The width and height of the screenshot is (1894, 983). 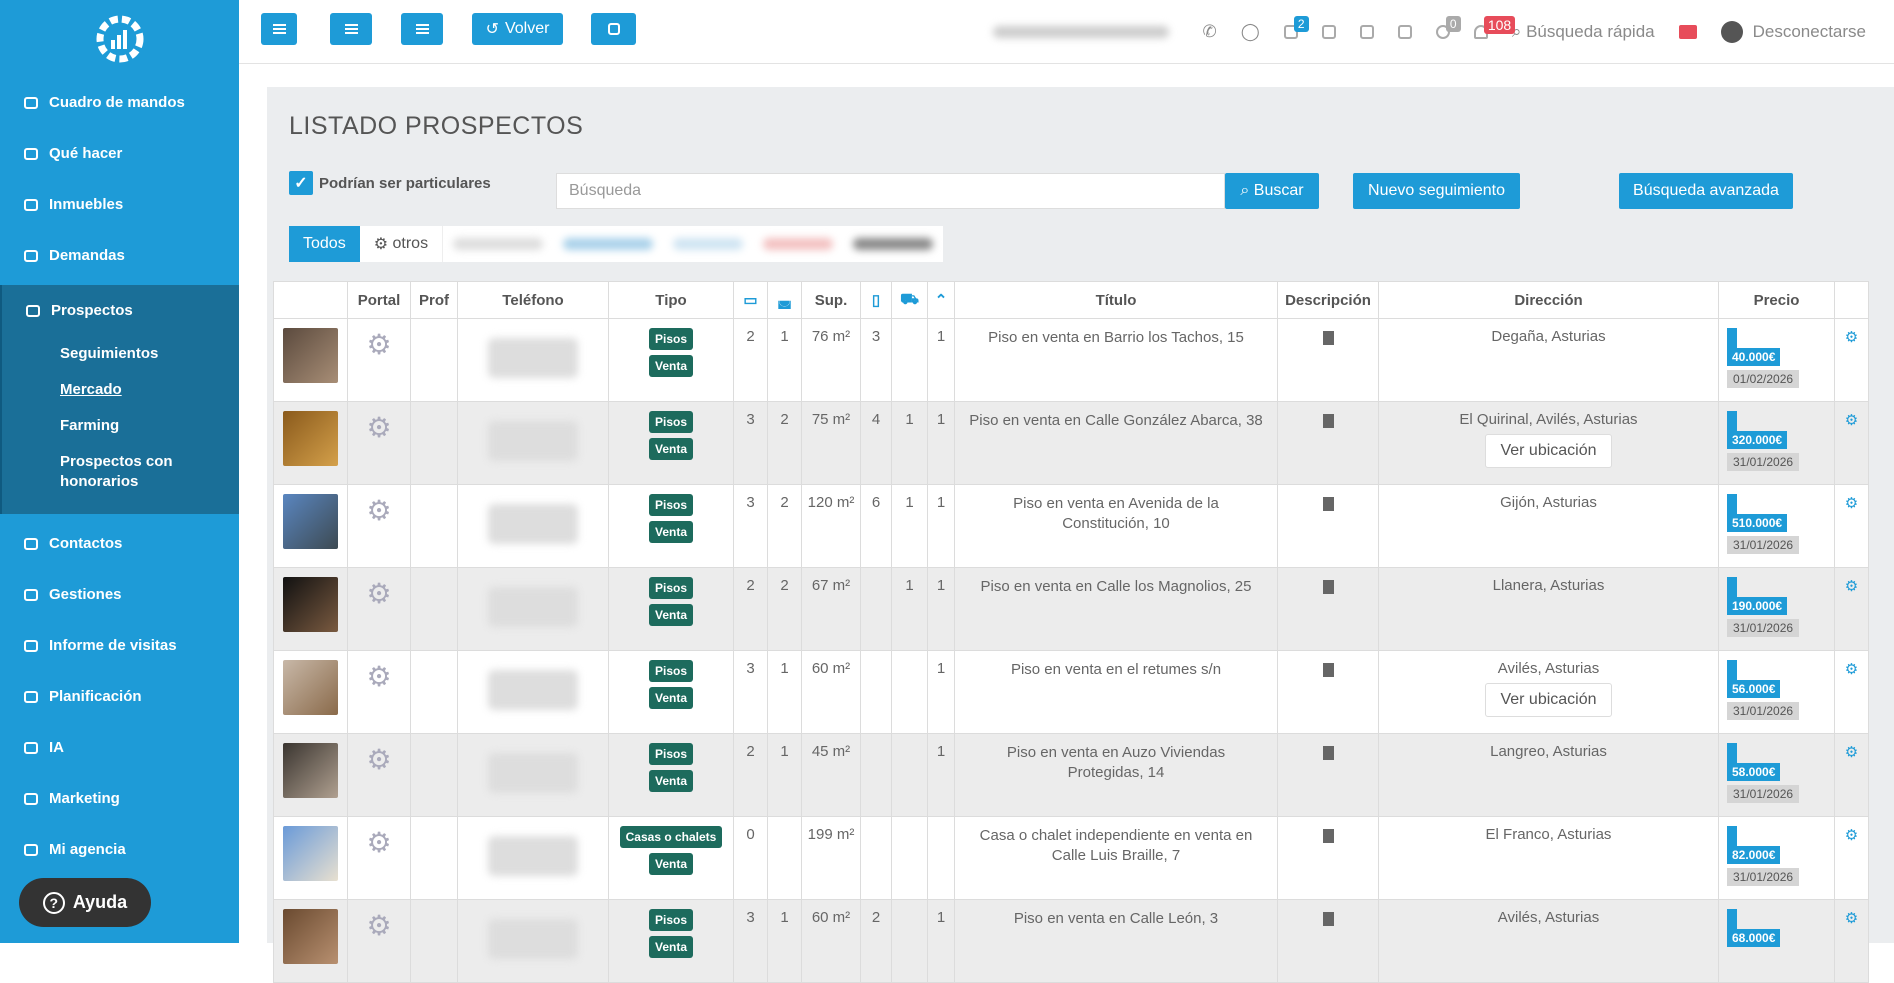 I want to click on title: Piso en venta en Calle los Magnolios, 25, so click(x=1116, y=586).